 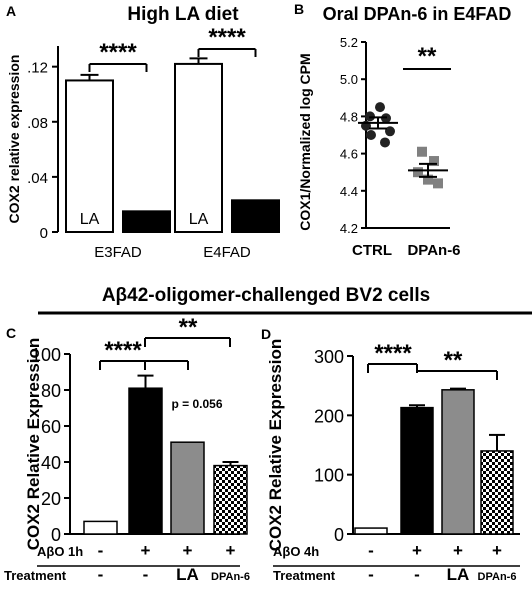 What do you see at coordinates (349, 79) in the screenshot?
I see `y-tick-label: 5.0` at bounding box center [349, 79].